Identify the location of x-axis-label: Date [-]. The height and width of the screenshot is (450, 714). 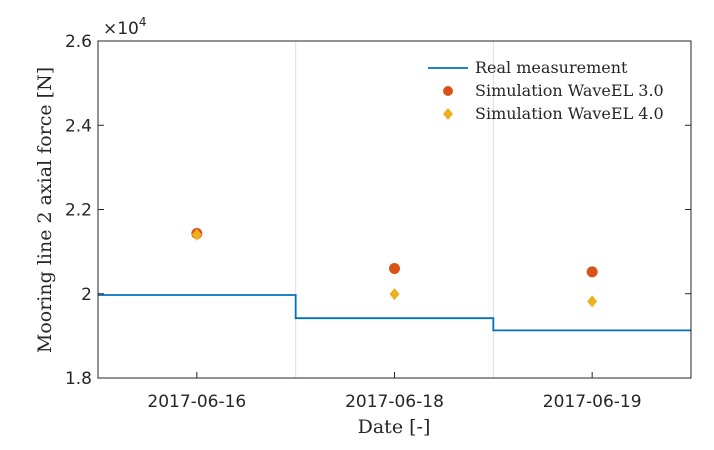
(394, 427).